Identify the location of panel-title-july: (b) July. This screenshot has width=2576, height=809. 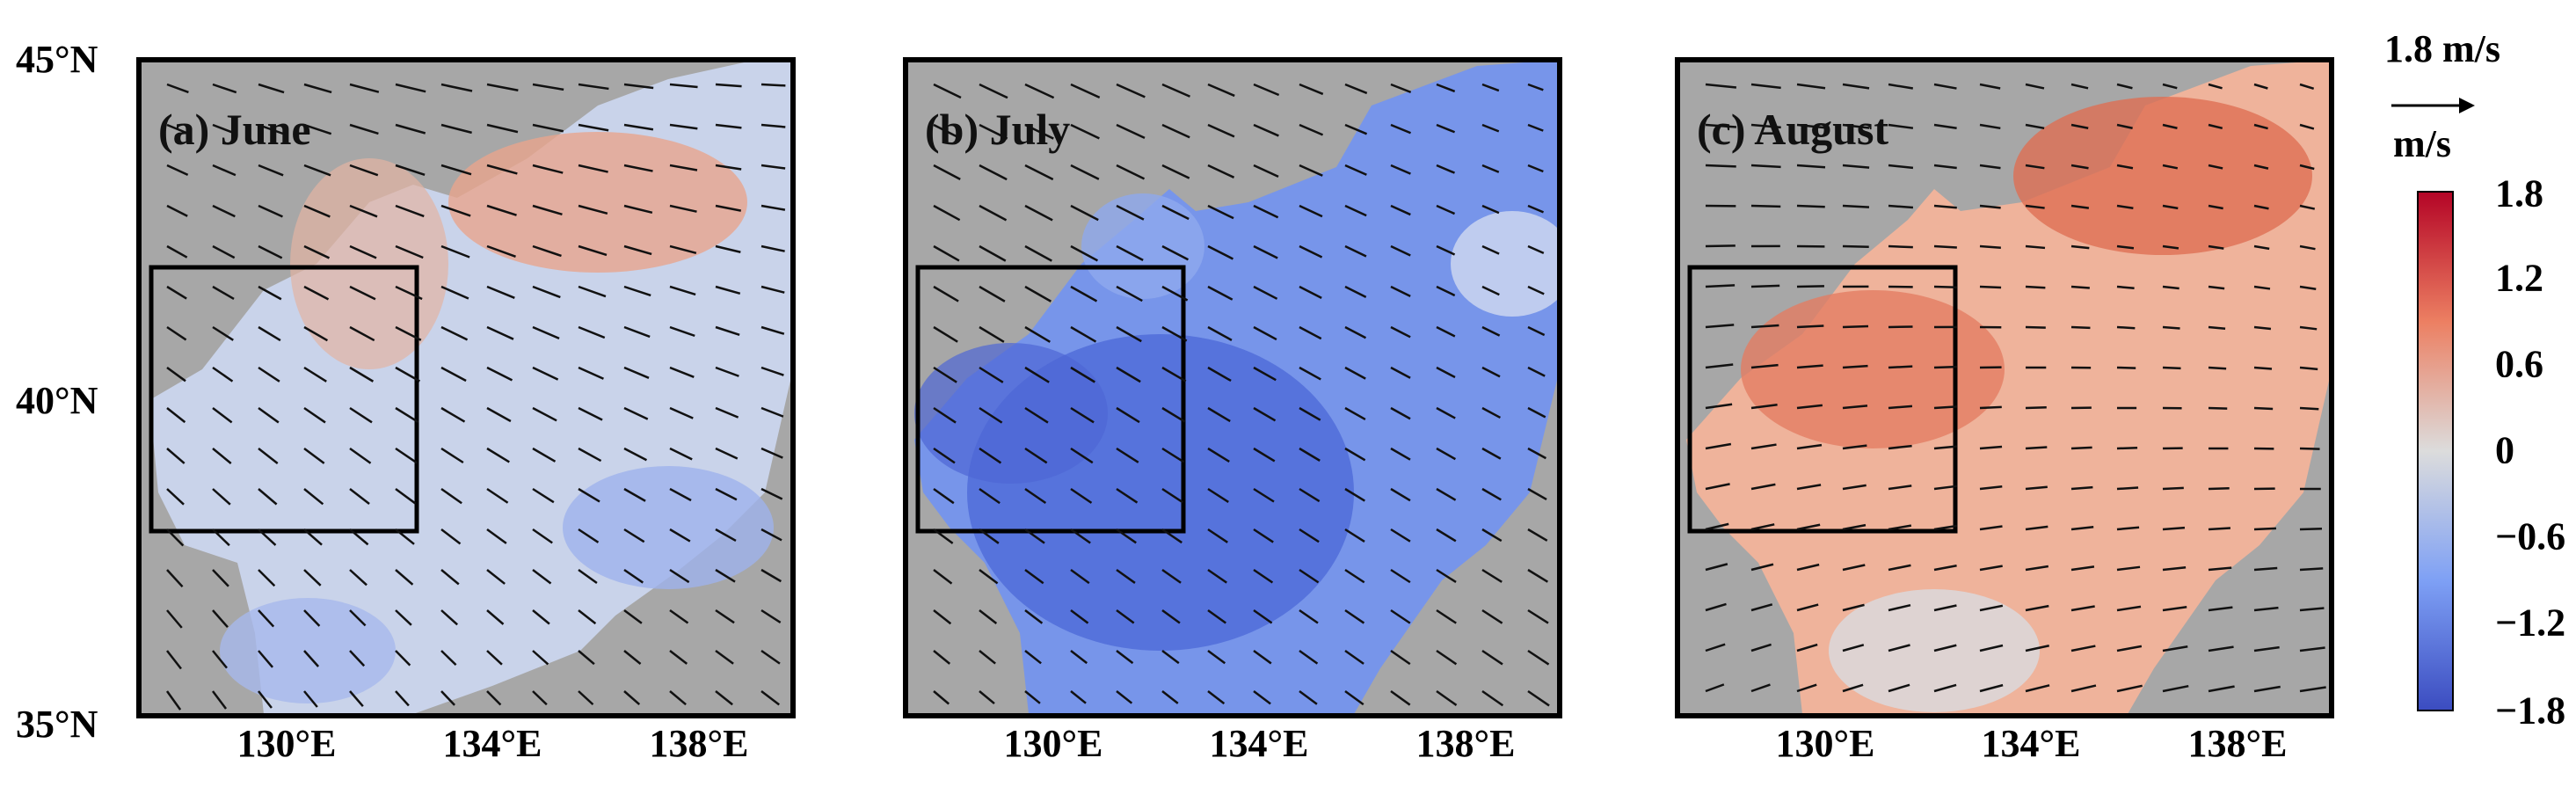
(998, 129).